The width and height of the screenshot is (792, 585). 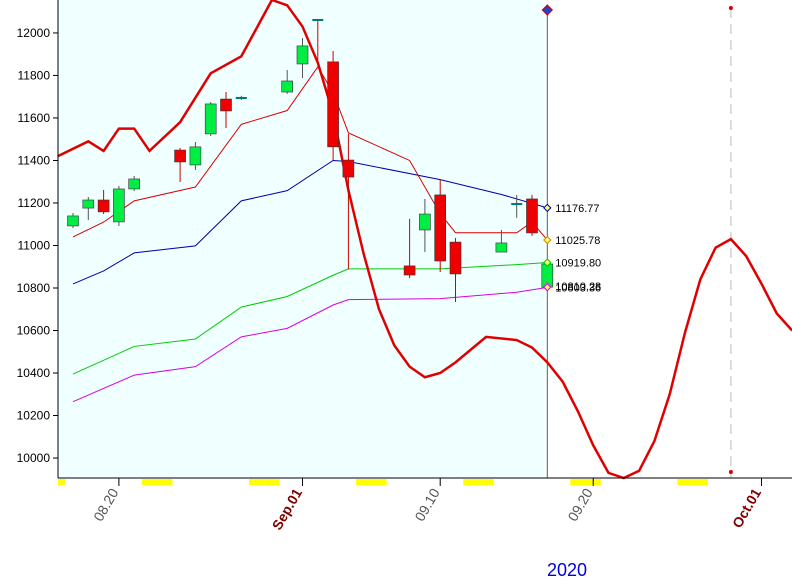 I want to click on last-value-label: 10803.36, so click(x=578, y=288).